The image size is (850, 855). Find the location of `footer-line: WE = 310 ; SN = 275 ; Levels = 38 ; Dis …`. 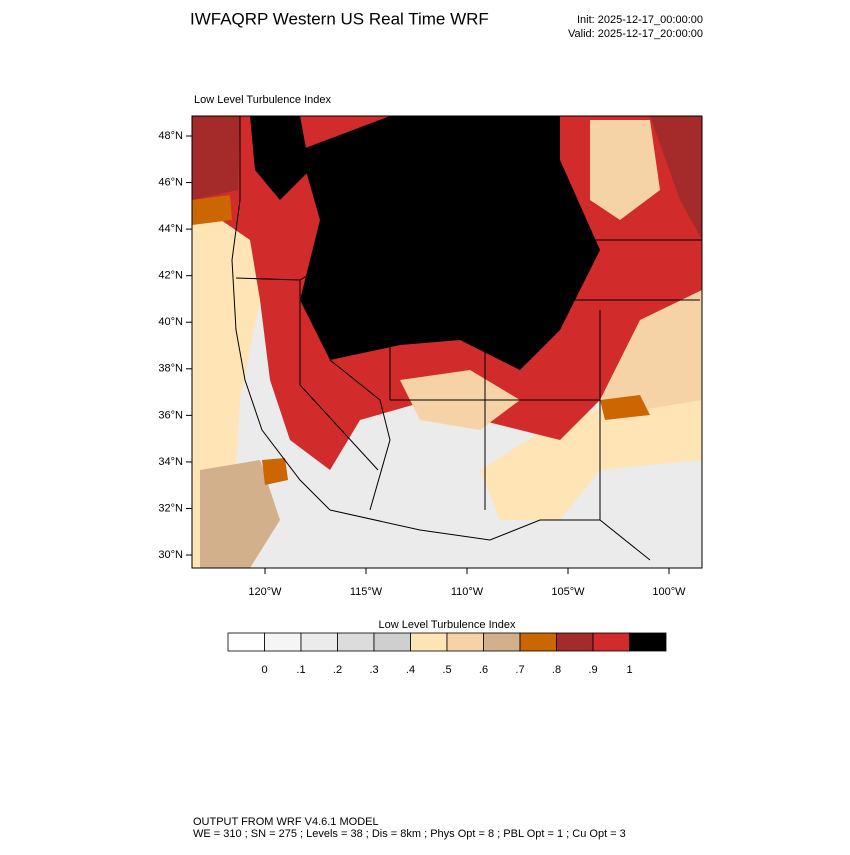

footer-line: WE = 310 ; SN = 275 ; Levels = 38 ; Dis … is located at coordinates (409, 834).